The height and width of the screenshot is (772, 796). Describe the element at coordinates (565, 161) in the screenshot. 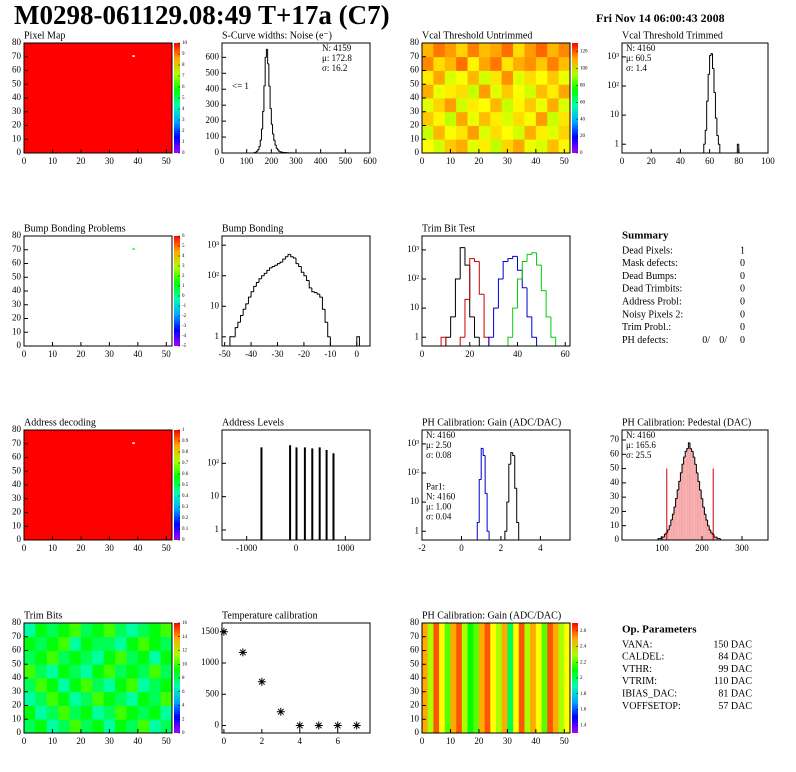

I see `x-tick-label: 50` at that location.